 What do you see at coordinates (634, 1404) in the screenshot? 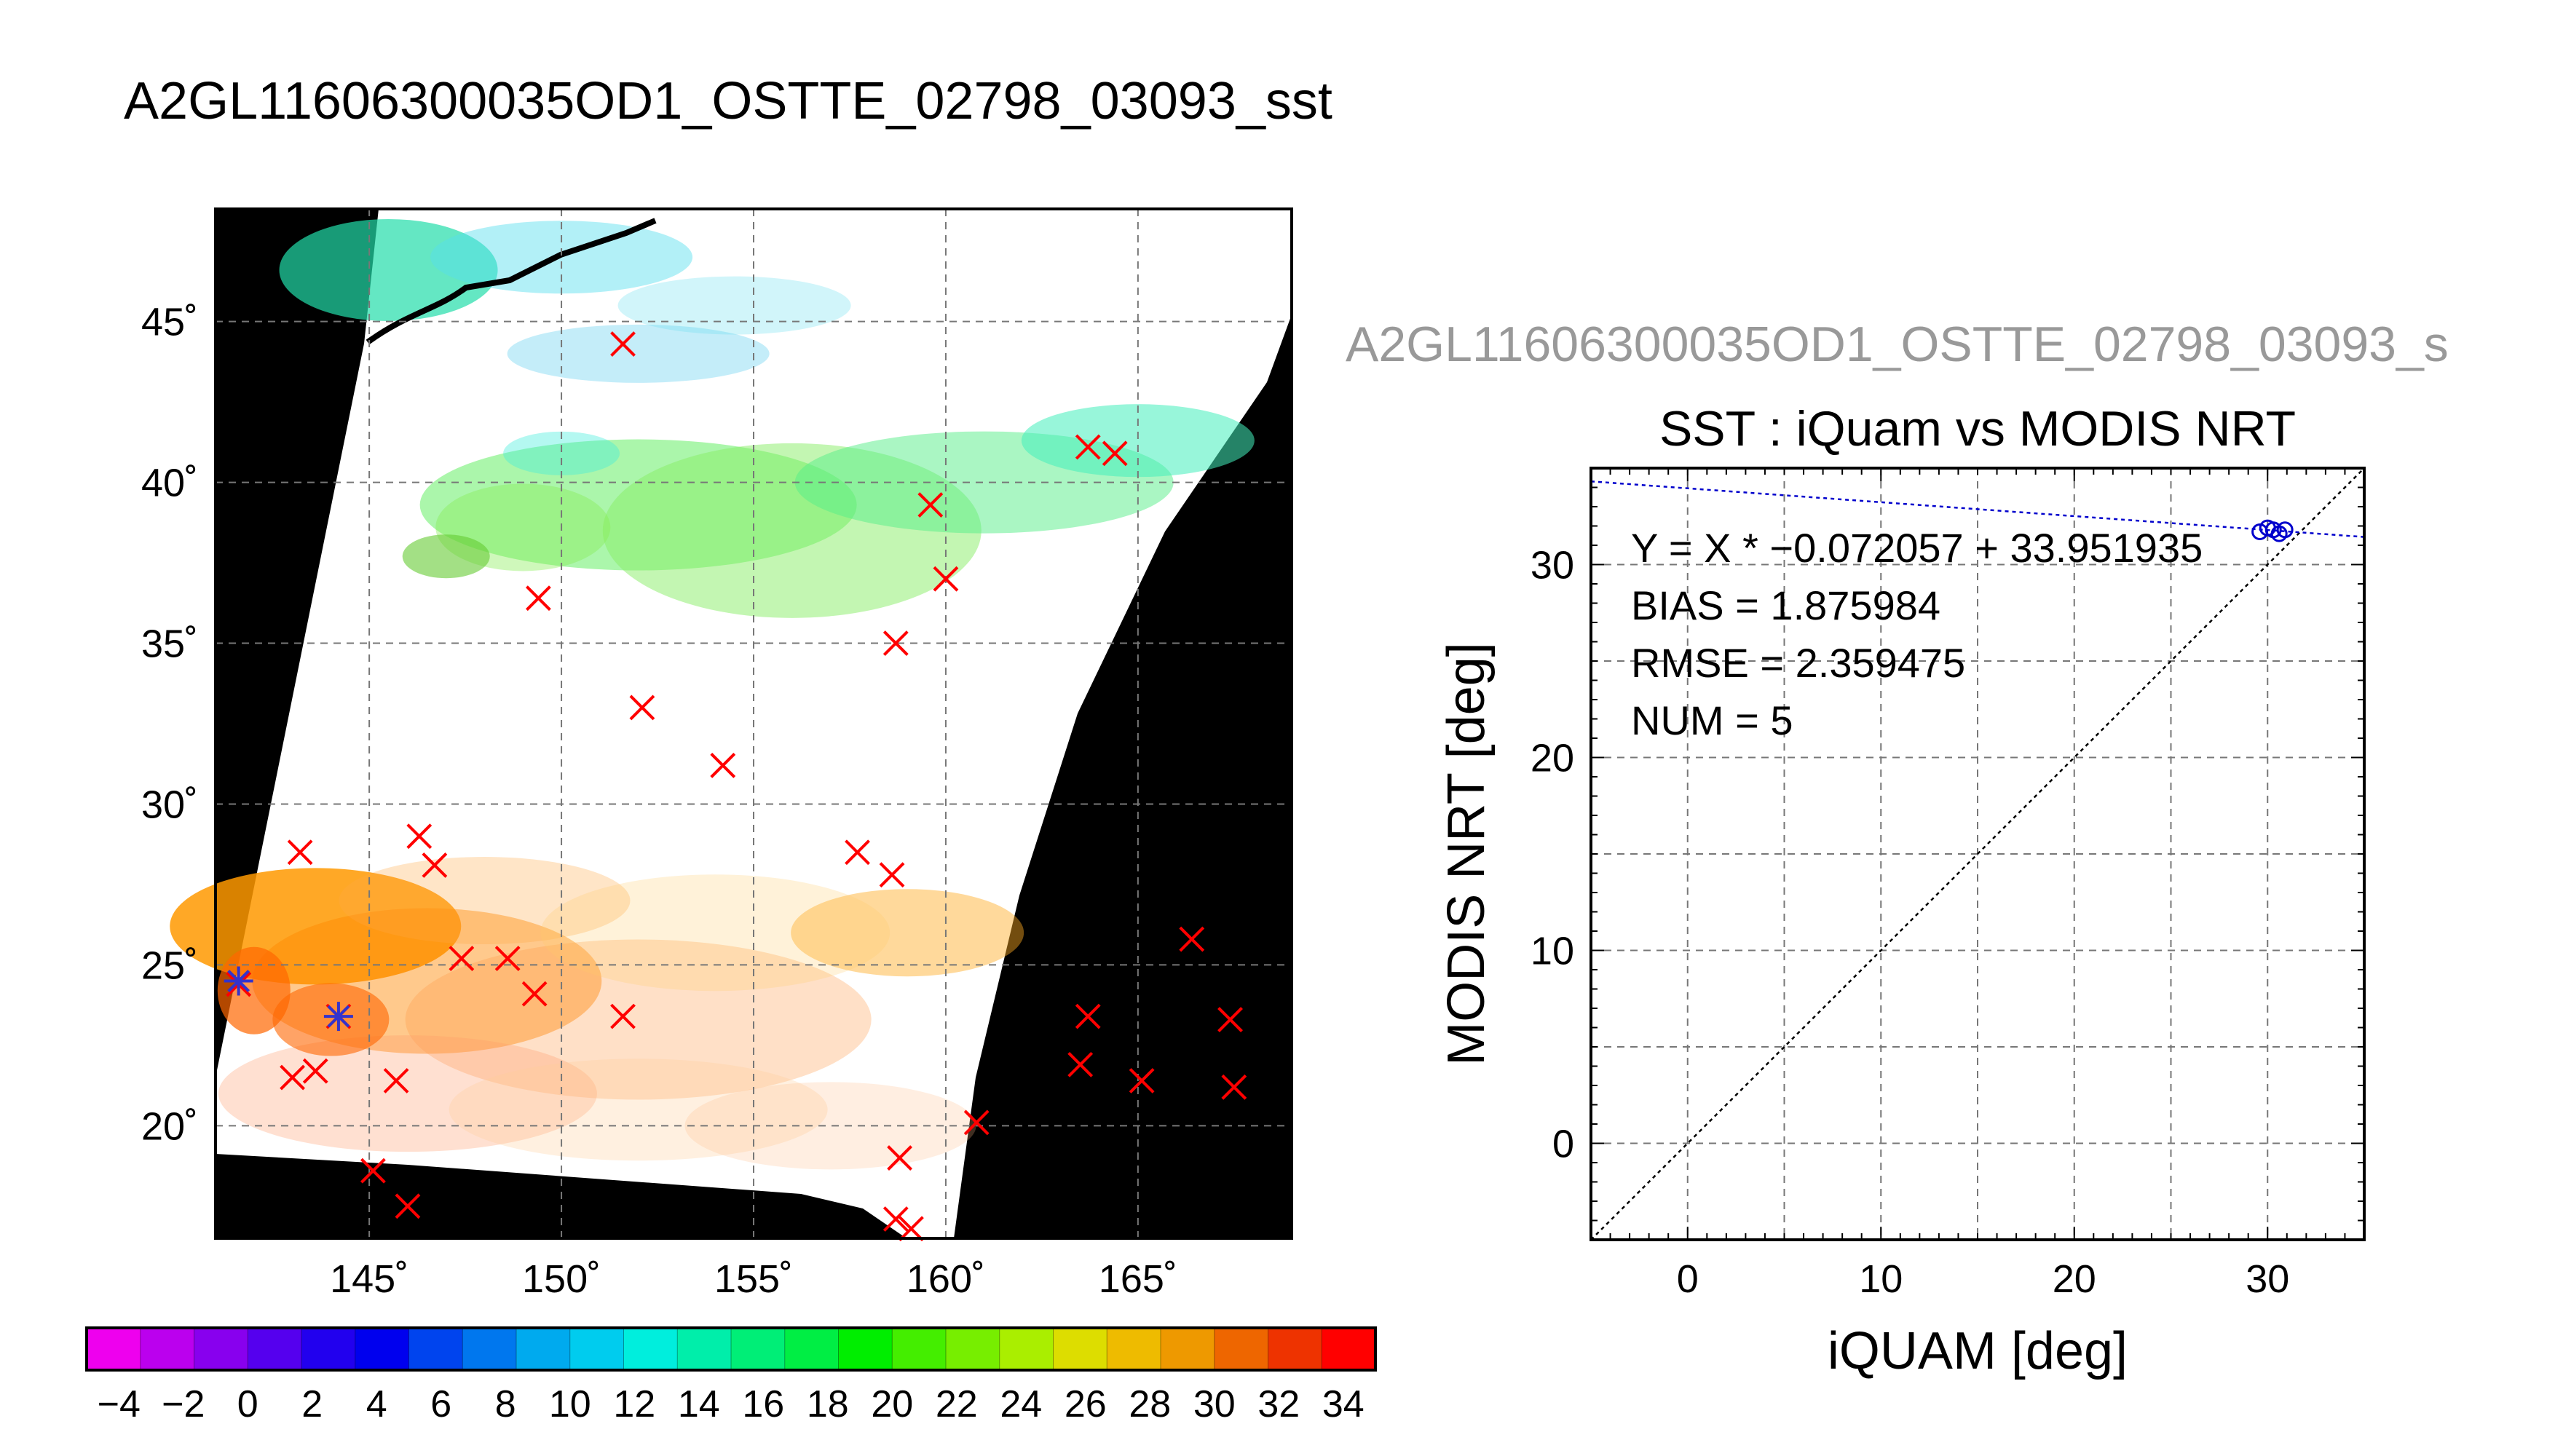
I see `colorbar-label: 12` at bounding box center [634, 1404].